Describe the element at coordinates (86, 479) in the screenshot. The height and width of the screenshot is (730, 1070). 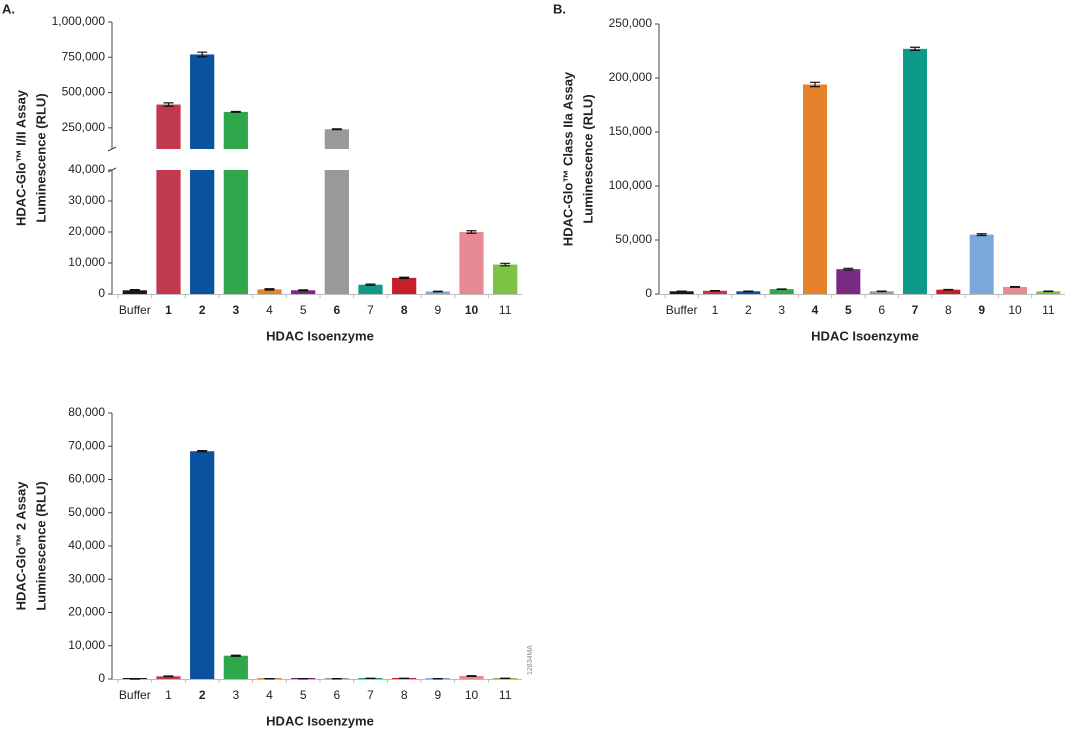
I see `y-tick-label: 60,000` at that location.